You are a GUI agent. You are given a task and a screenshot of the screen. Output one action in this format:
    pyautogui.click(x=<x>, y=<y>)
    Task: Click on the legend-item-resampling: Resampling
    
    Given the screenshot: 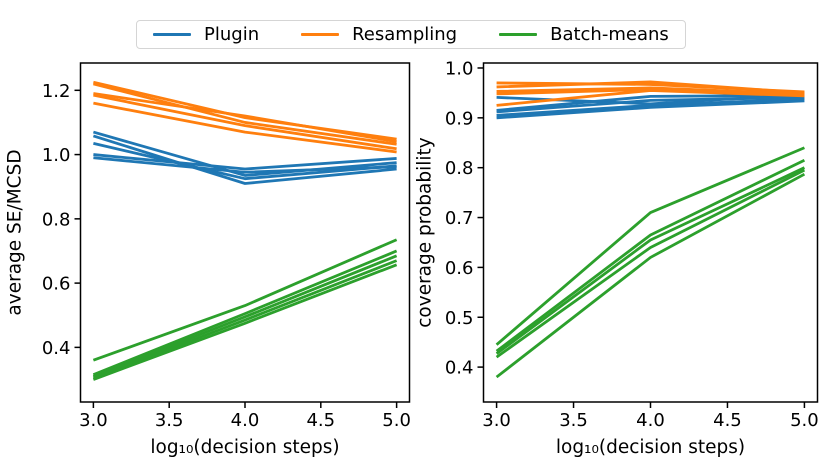 What is the action you would take?
    pyautogui.click(x=379, y=34)
    